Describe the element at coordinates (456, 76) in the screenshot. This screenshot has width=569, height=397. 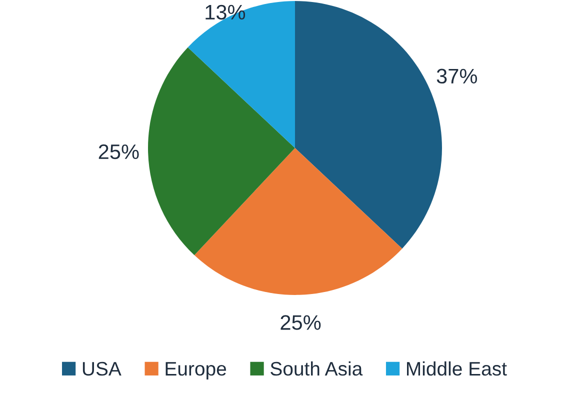
I see `data-label: 37%` at that location.